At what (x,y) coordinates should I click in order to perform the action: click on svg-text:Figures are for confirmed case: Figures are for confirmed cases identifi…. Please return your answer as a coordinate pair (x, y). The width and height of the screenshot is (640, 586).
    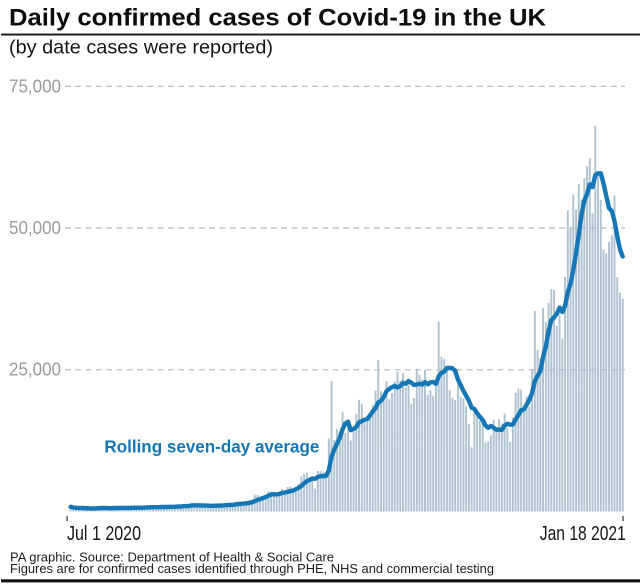
    Looking at the image, I should click on (252, 568).